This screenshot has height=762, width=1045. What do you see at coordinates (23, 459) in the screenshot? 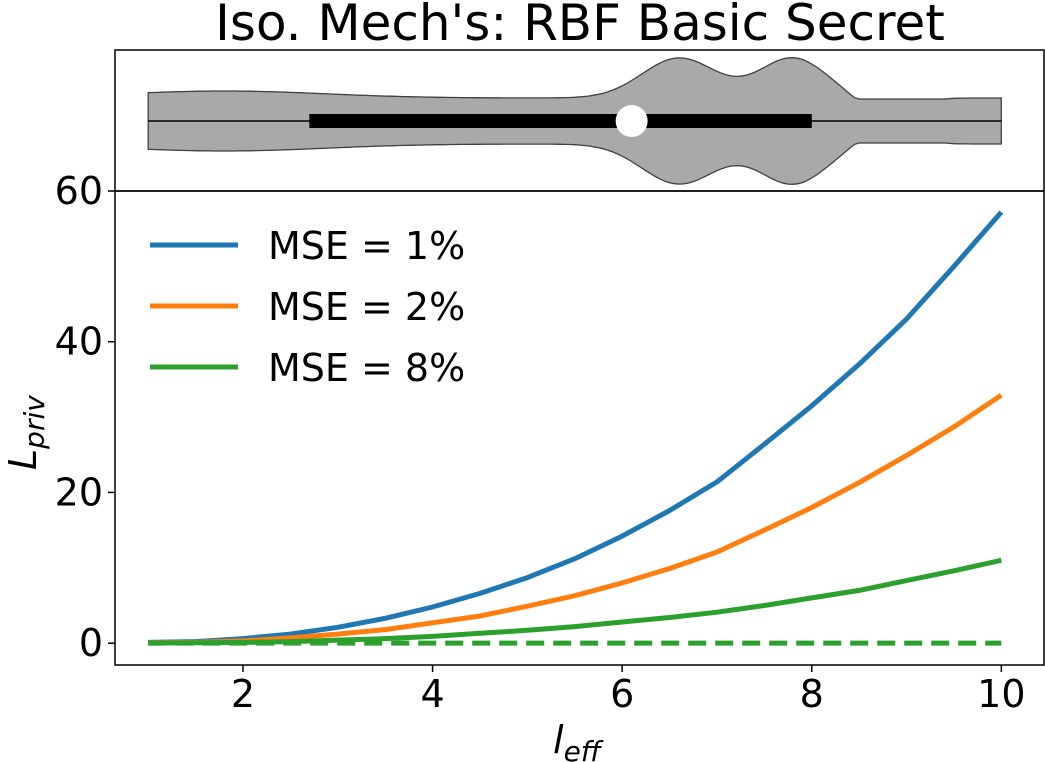
I see `y-axis-label-main: L` at bounding box center [23, 459].